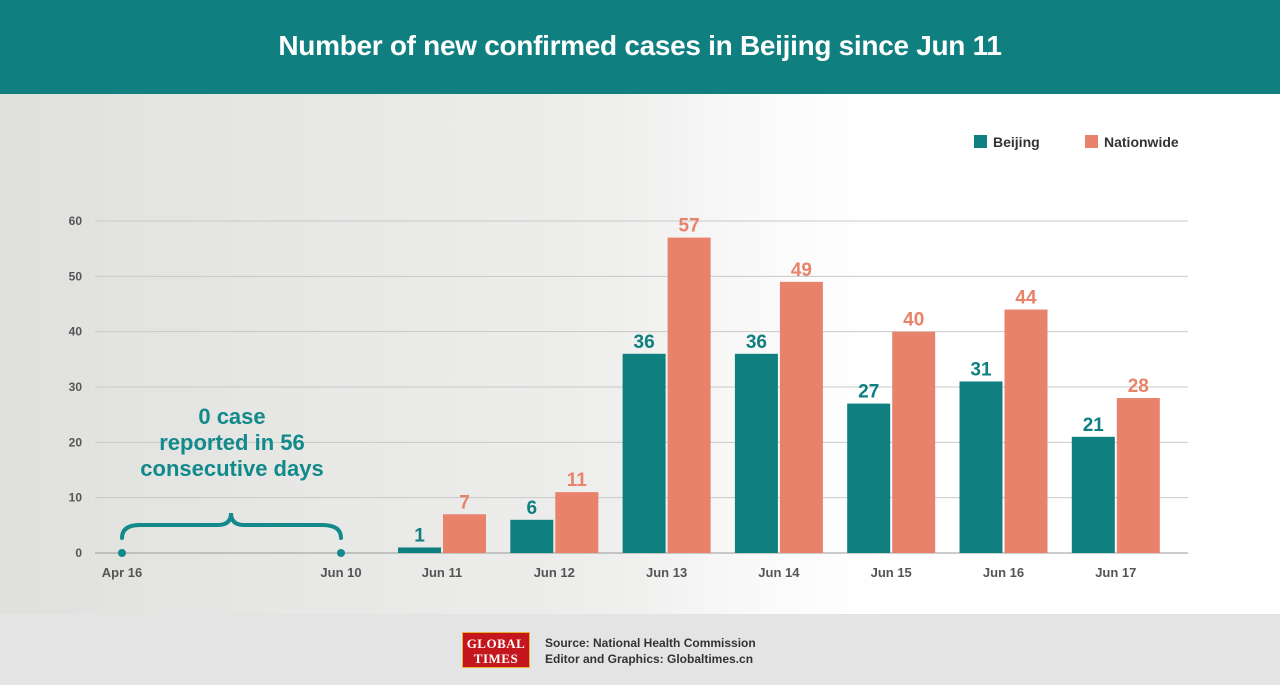 The height and width of the screenshot is (685, 1280). Describe the element at coordinates (76, 442) in the screenshot. I see `y-tick-label: 20` at that location.